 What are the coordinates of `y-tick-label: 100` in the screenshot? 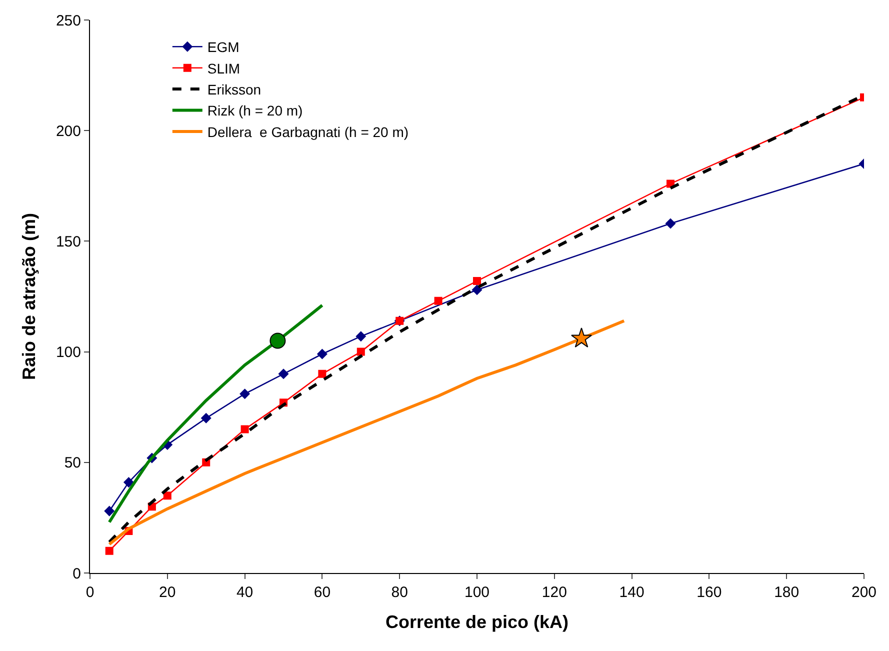 It's located at (68, 353).